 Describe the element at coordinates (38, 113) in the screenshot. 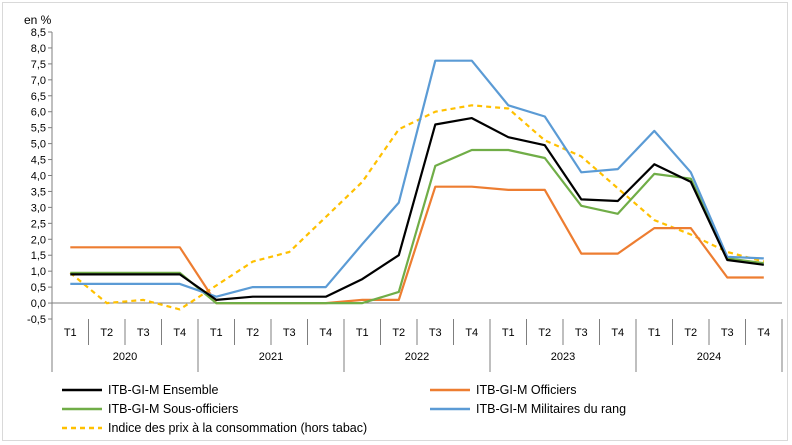

I see `y-tick-label: 6,0` at that location.